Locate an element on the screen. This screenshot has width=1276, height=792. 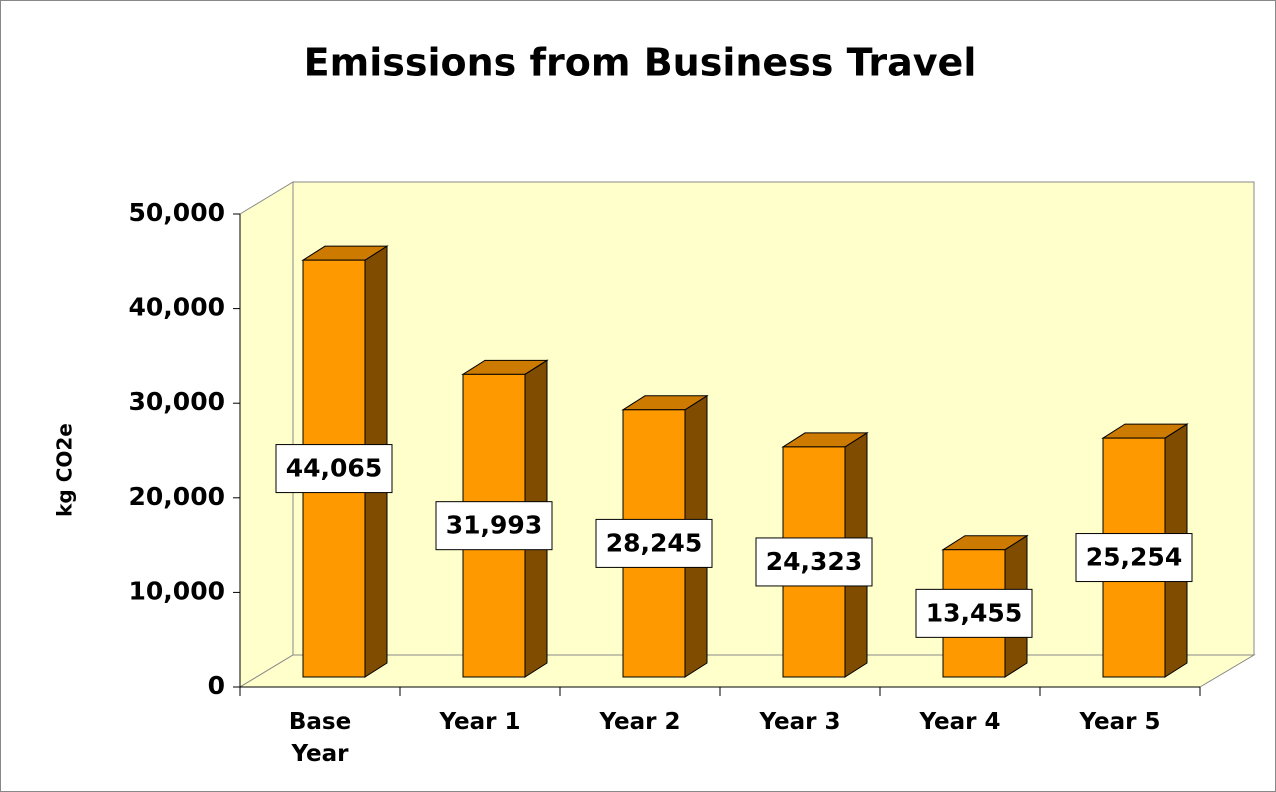
floor is located at coordinates (747, 671).